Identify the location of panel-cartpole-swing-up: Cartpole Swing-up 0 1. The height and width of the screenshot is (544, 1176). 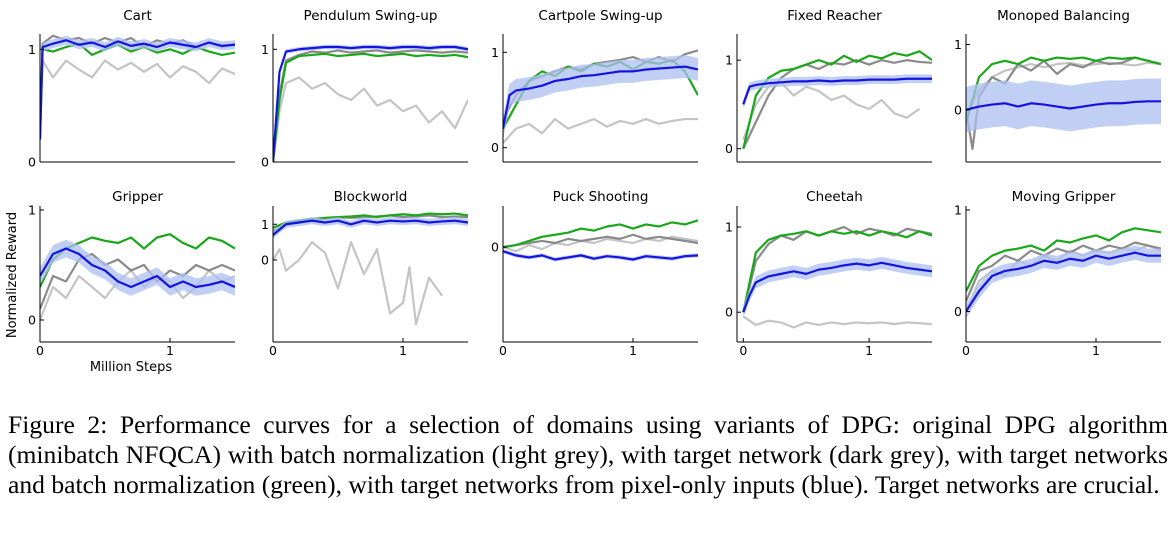
(594, 85).